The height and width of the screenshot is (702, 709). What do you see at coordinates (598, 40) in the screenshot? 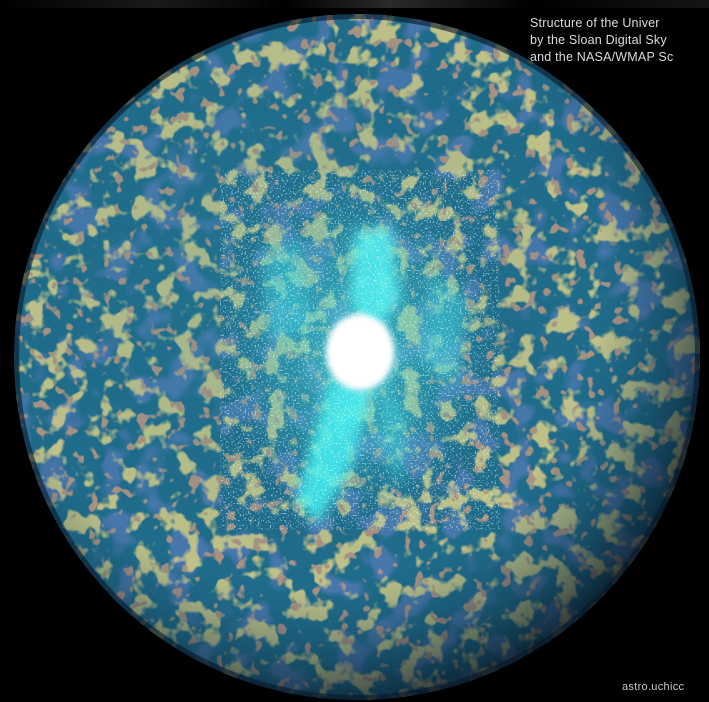
I see `caption-line-2: by the Sloan Digital Sky` at bounding box center [598, 40].